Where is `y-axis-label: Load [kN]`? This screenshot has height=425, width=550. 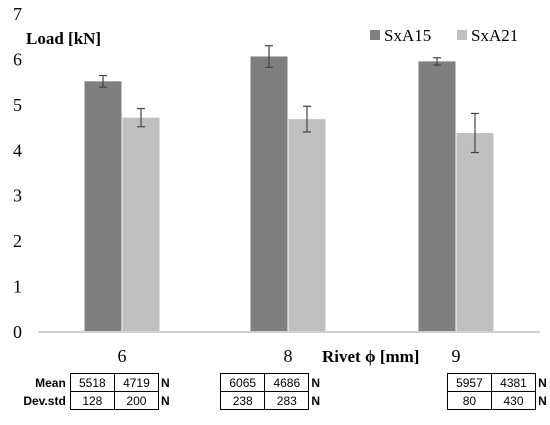 y-axis-label: Load [kN] is located at coordinates (63, 38).